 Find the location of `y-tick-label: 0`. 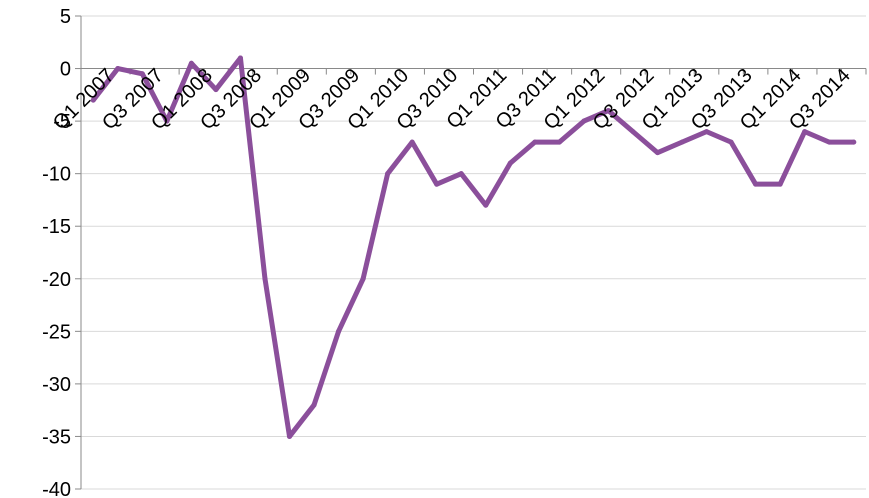

y-tick-label: 0 is located at coordinates (65, 70).